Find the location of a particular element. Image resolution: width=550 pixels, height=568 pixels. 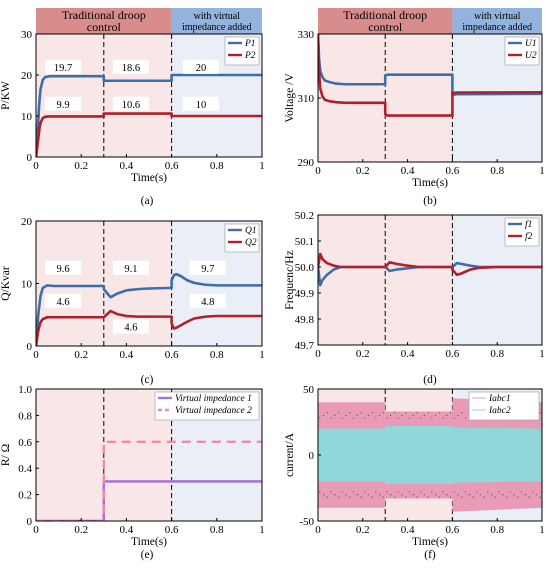

banner-left-line1: Traditional droop is located at coordinates (104, 15).